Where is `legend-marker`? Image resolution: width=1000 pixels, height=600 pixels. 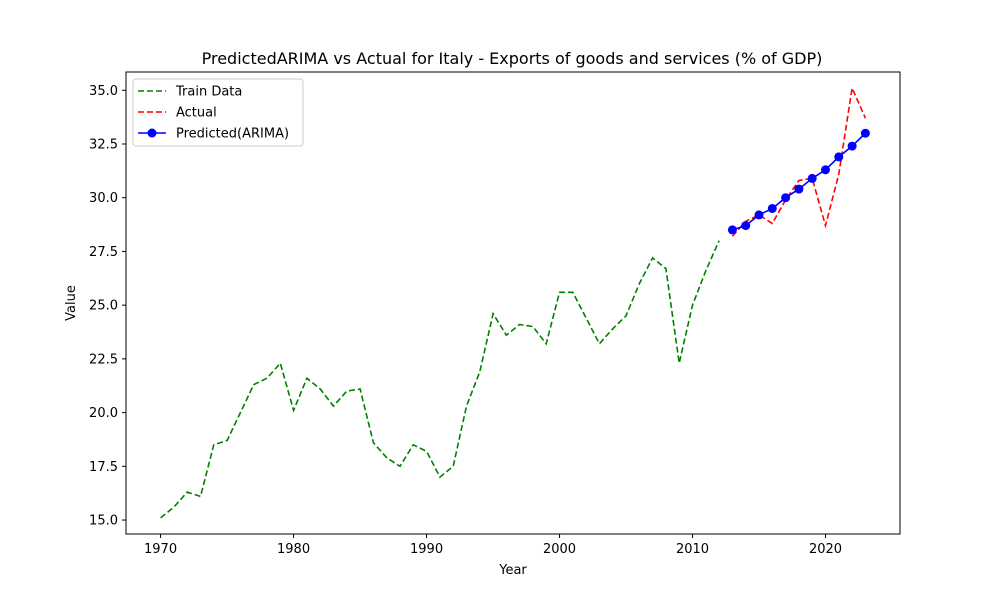 legend-marker is located at coordinates (152, 133).